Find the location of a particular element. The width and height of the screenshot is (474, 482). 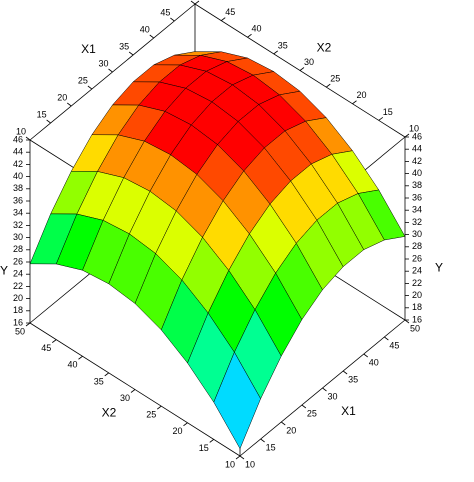

z-tick-label: 32 is located at coordinates (18, 225).